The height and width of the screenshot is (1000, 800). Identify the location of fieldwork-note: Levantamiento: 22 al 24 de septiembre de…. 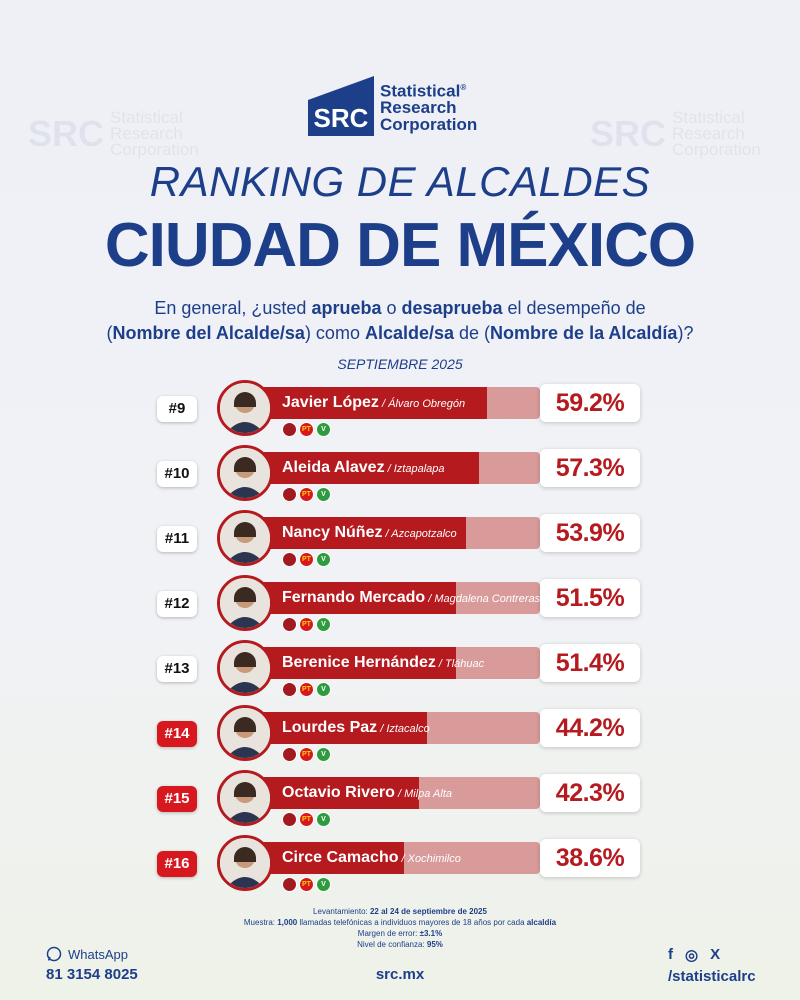
(400, 911).